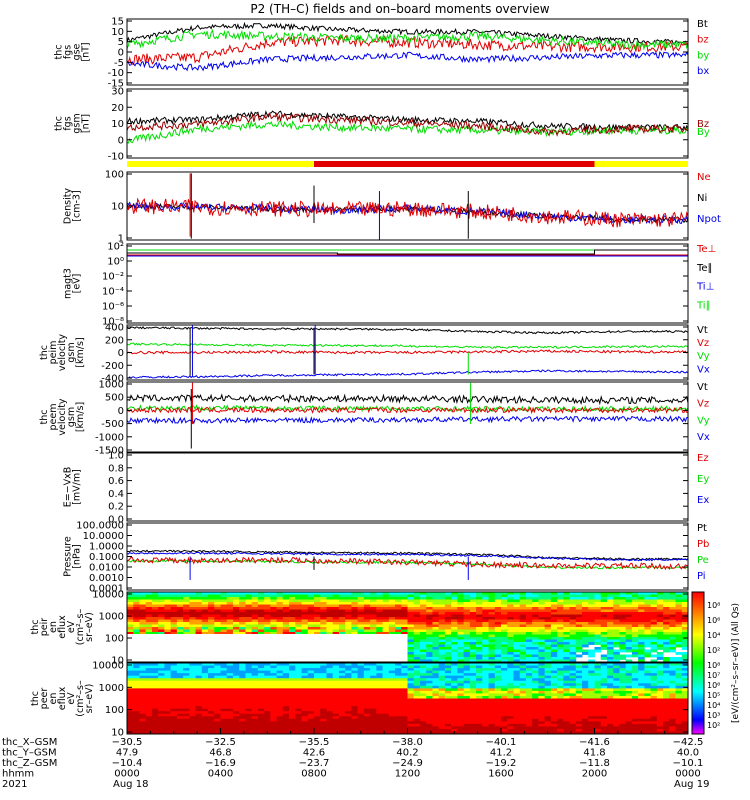  Describe the element at coordinates (688, 763) in the screenshot. I see `x-axis-value: −10.1` at that location.